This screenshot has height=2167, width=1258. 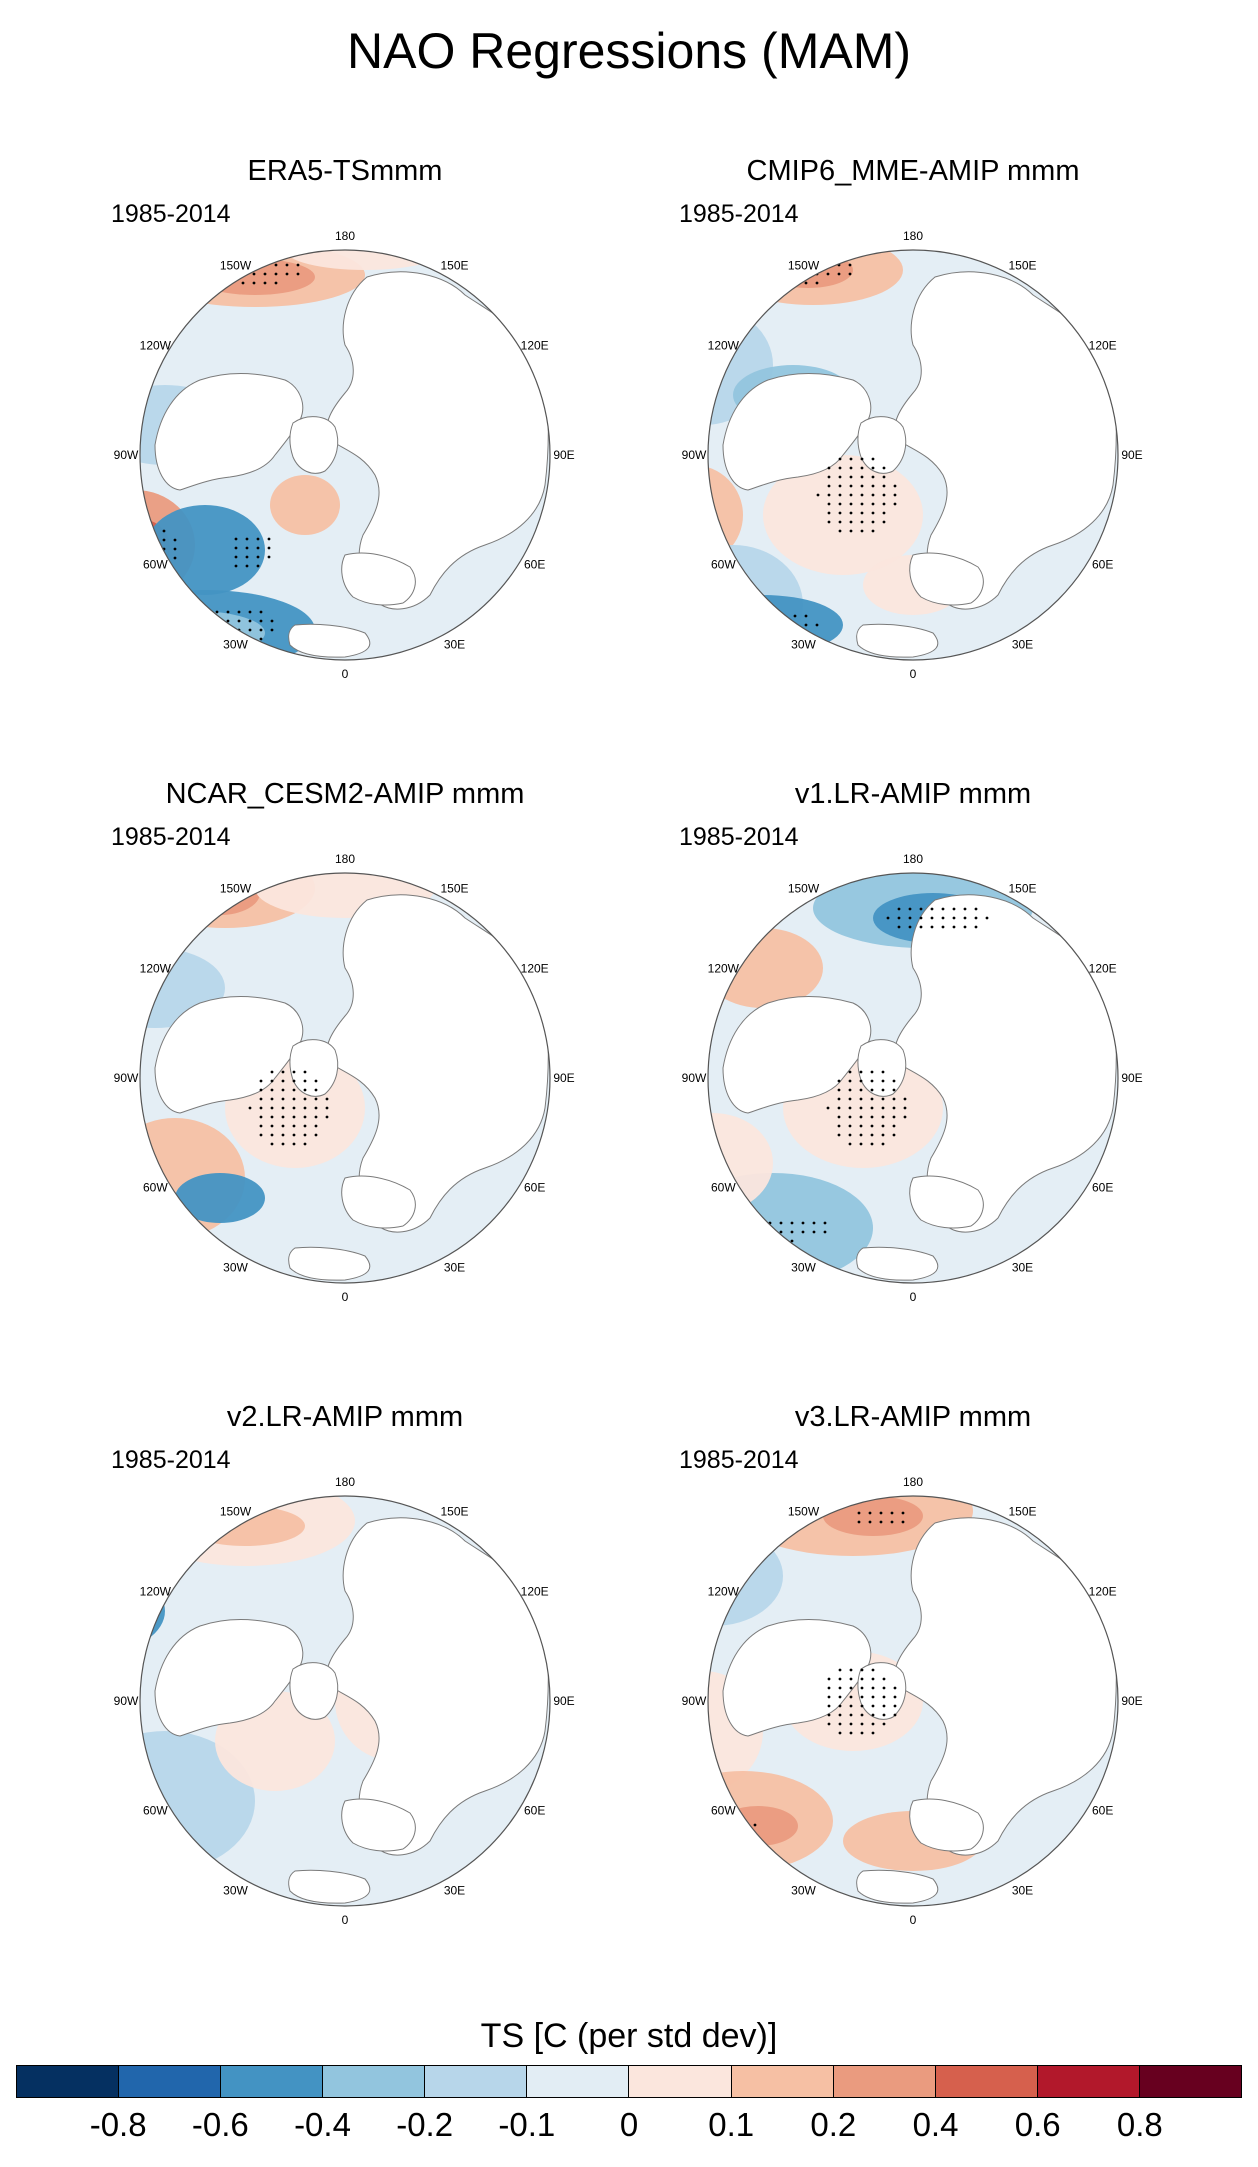 What do you see at coordinates (629, 2081) in the screenshot?
I see `colorbar` at bounding box center [629, 2081].